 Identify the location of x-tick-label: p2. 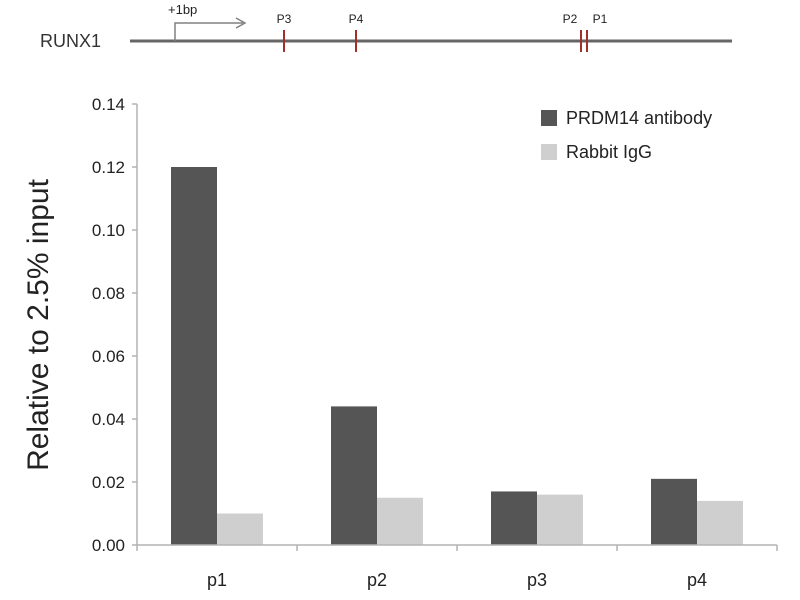
(377, 580).